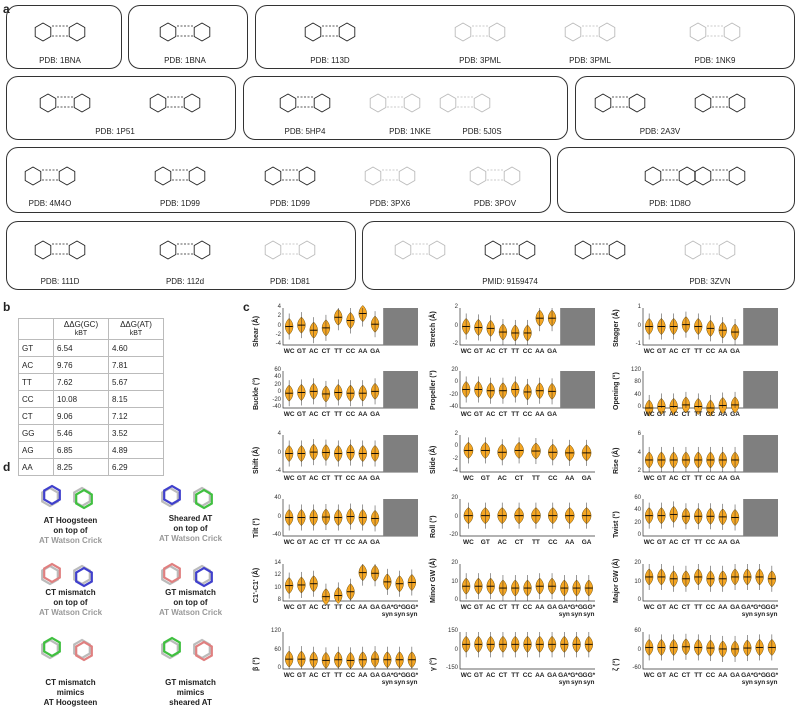  What do you see at coordinates (81, 416) in the screenshot?
I see `ddg-gc-cell: 9.06` at bounding box center [81, 416].